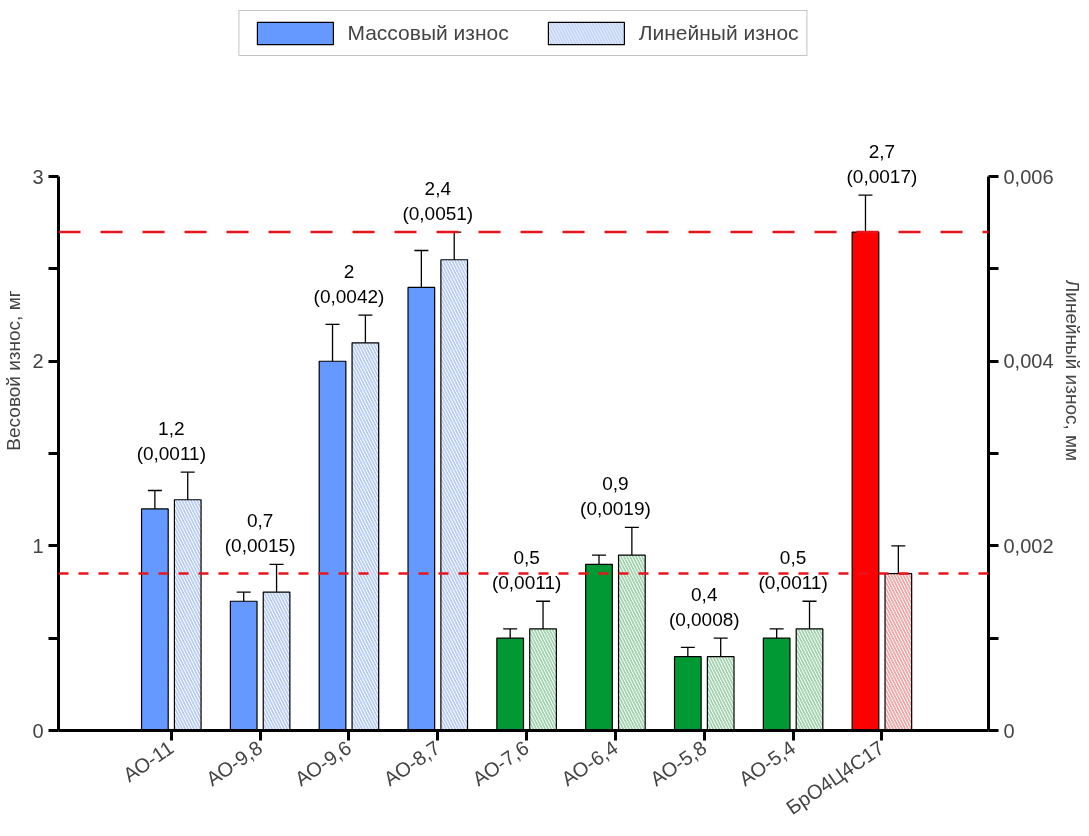 This screenshot has height=836, width=1089. Describe the element at coordinates (704, 607) in the screenshot. I see `annotation: 0,4 (0,0008)` at that location.